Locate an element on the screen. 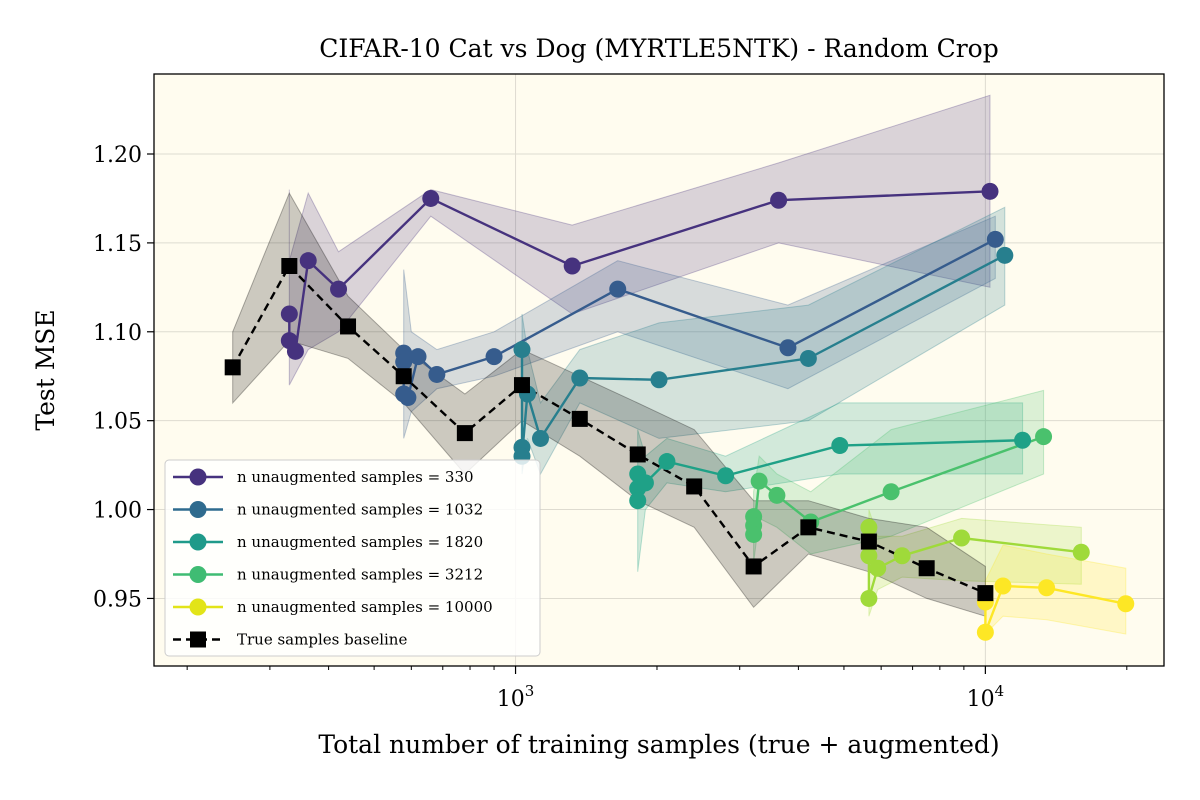  y-tick-label: 0.95 is located at coordinates (117, 599).